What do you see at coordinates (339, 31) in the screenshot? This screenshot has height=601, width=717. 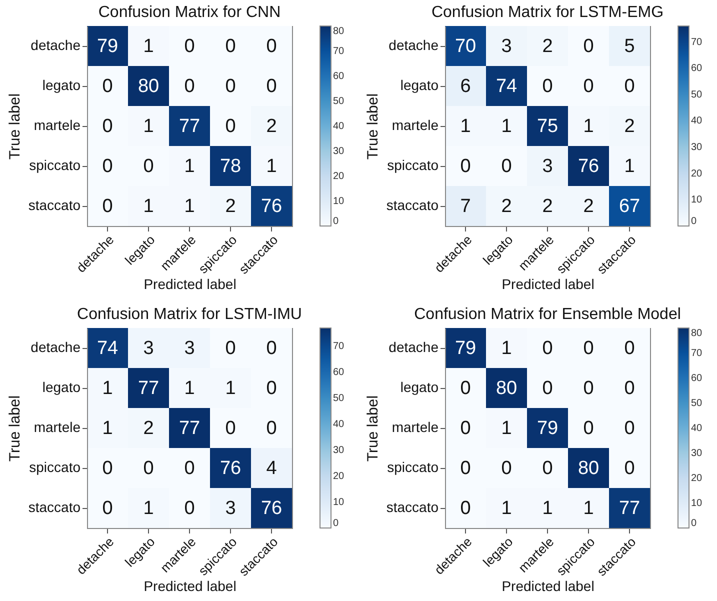 I see `color-bar-label: 80` at bounding box center [339, 31].